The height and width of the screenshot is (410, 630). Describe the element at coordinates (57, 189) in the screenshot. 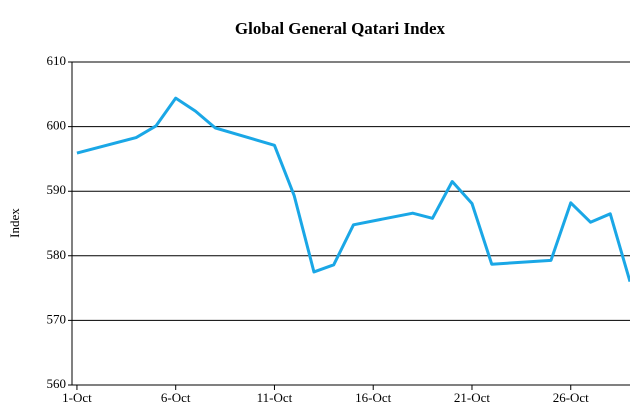

I see `y-tick-label: 590` at that location.